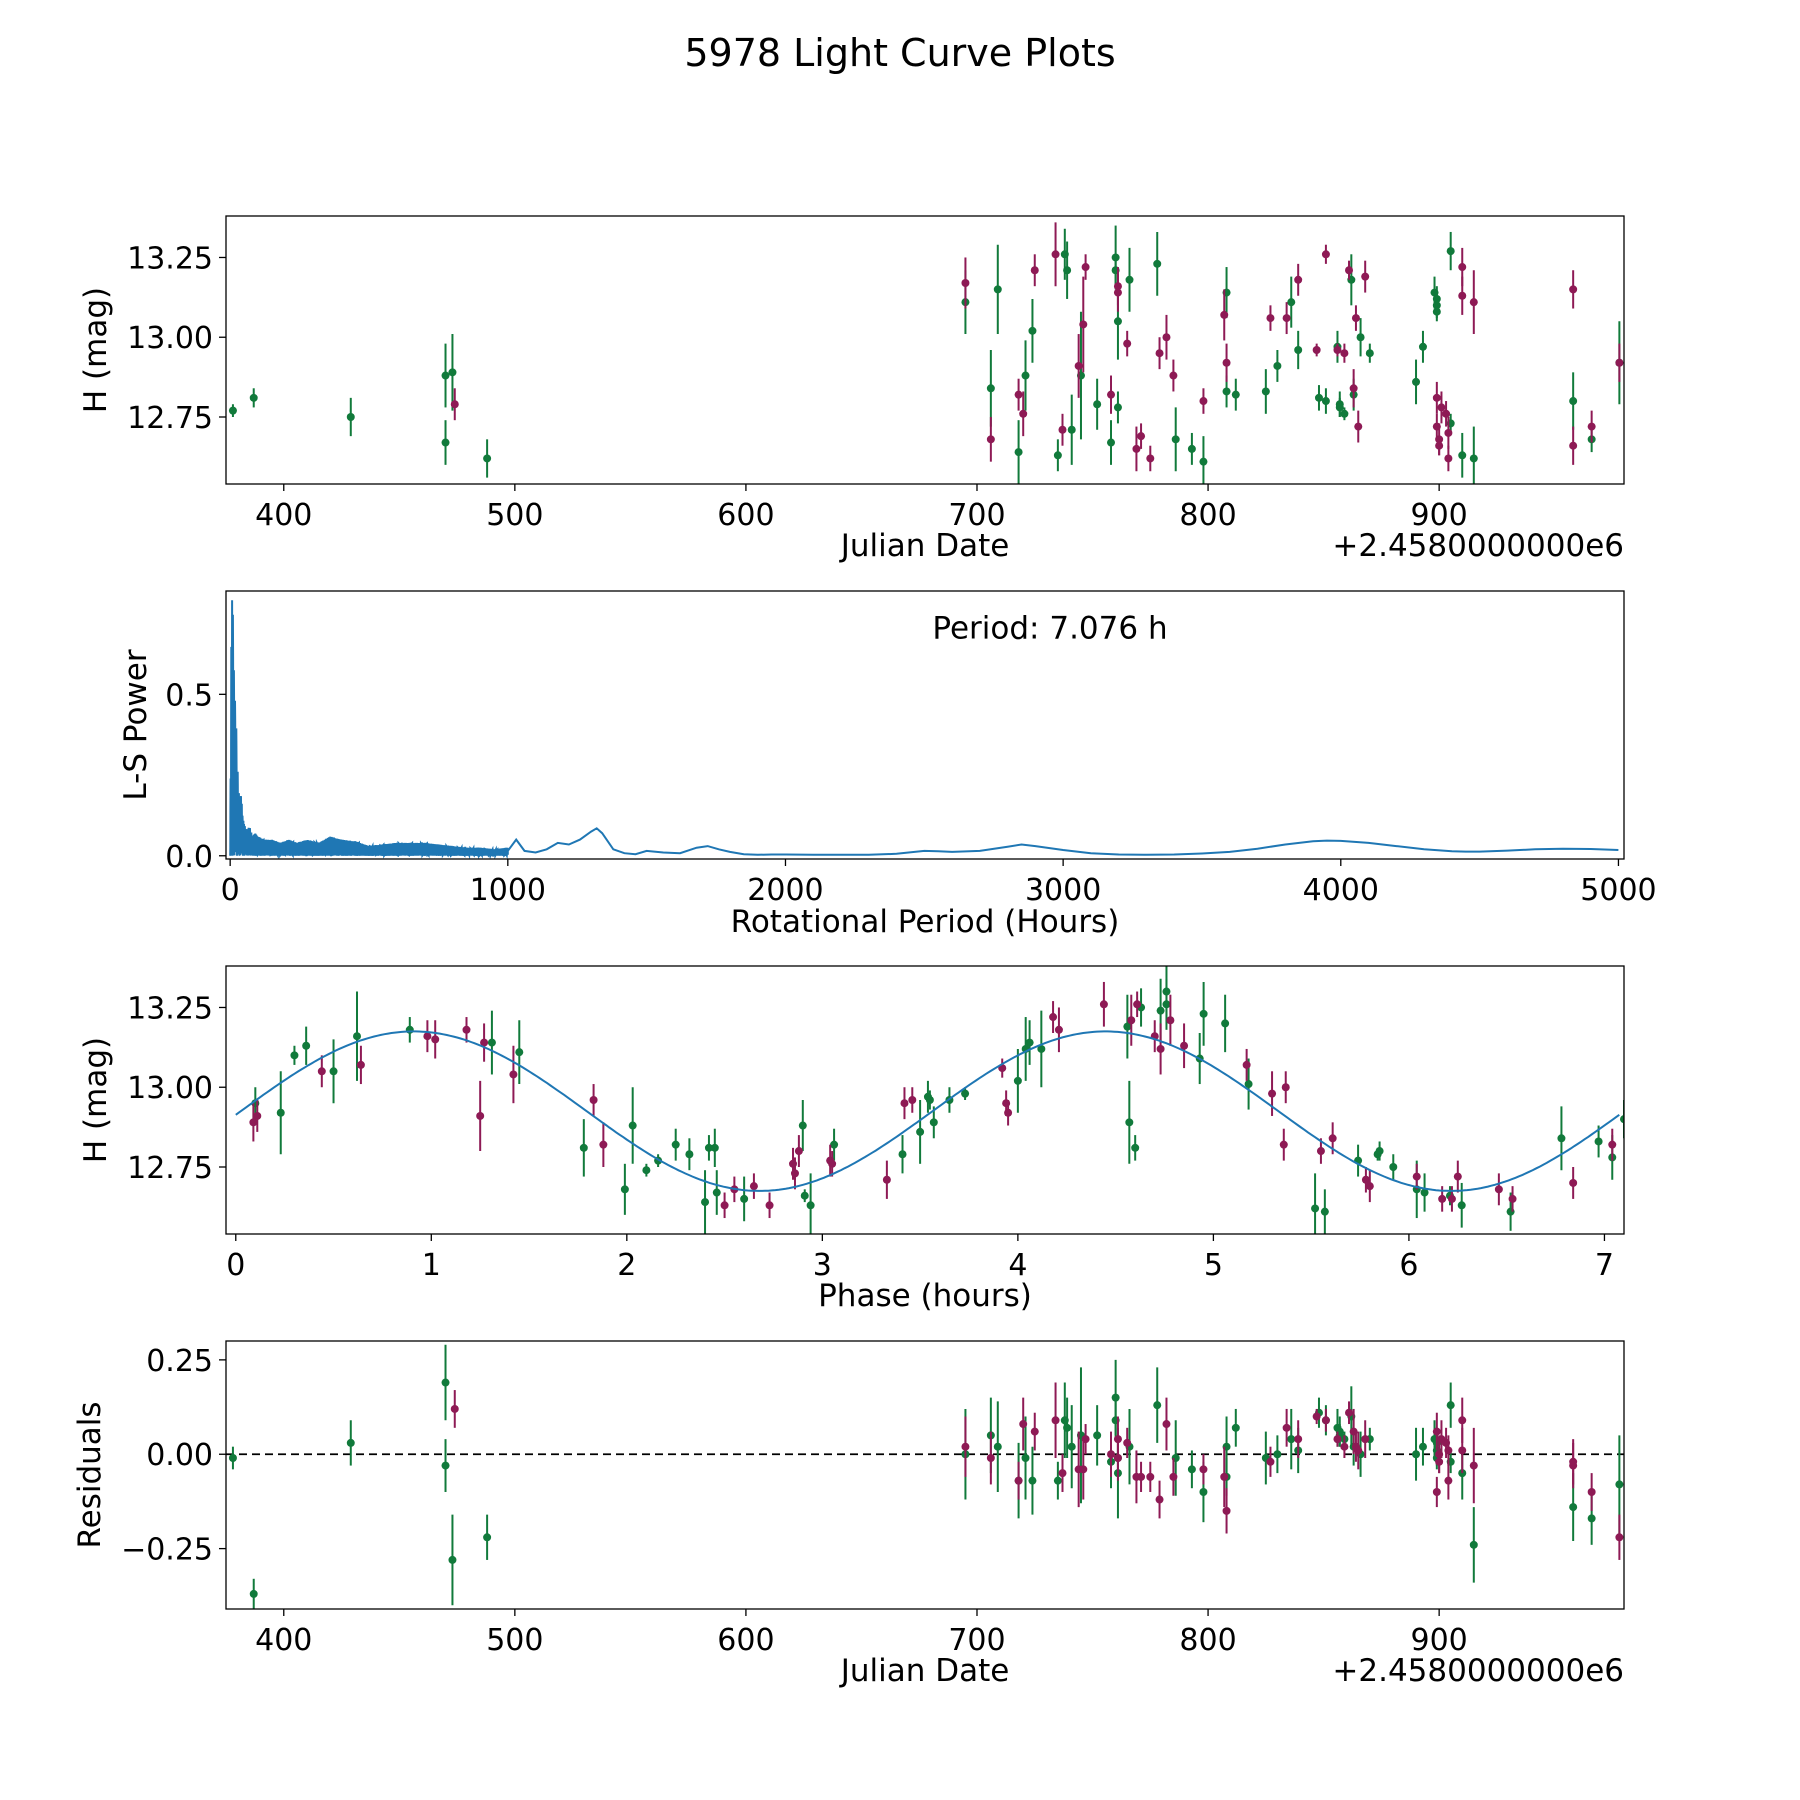 The width and height of the screenshot is (1800, 1800). Describe the element at coordinates (514, 515) in the screenshot. I see `x-tick-label: 500` at that location.